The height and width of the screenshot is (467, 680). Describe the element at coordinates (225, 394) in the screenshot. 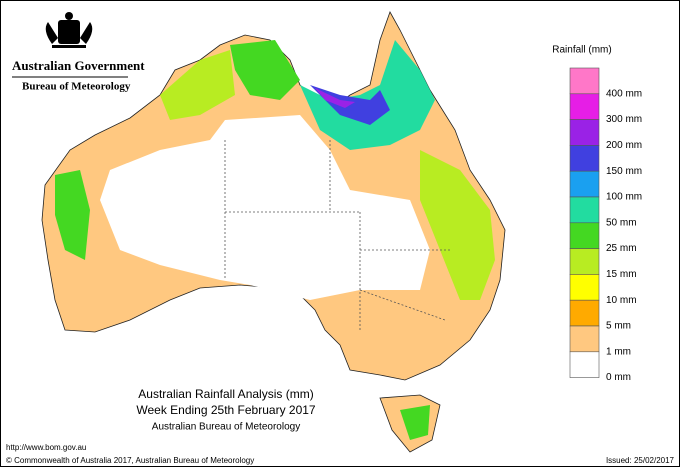

I see `map-title: Australian Rainfall Analysis (mm)` at that location.